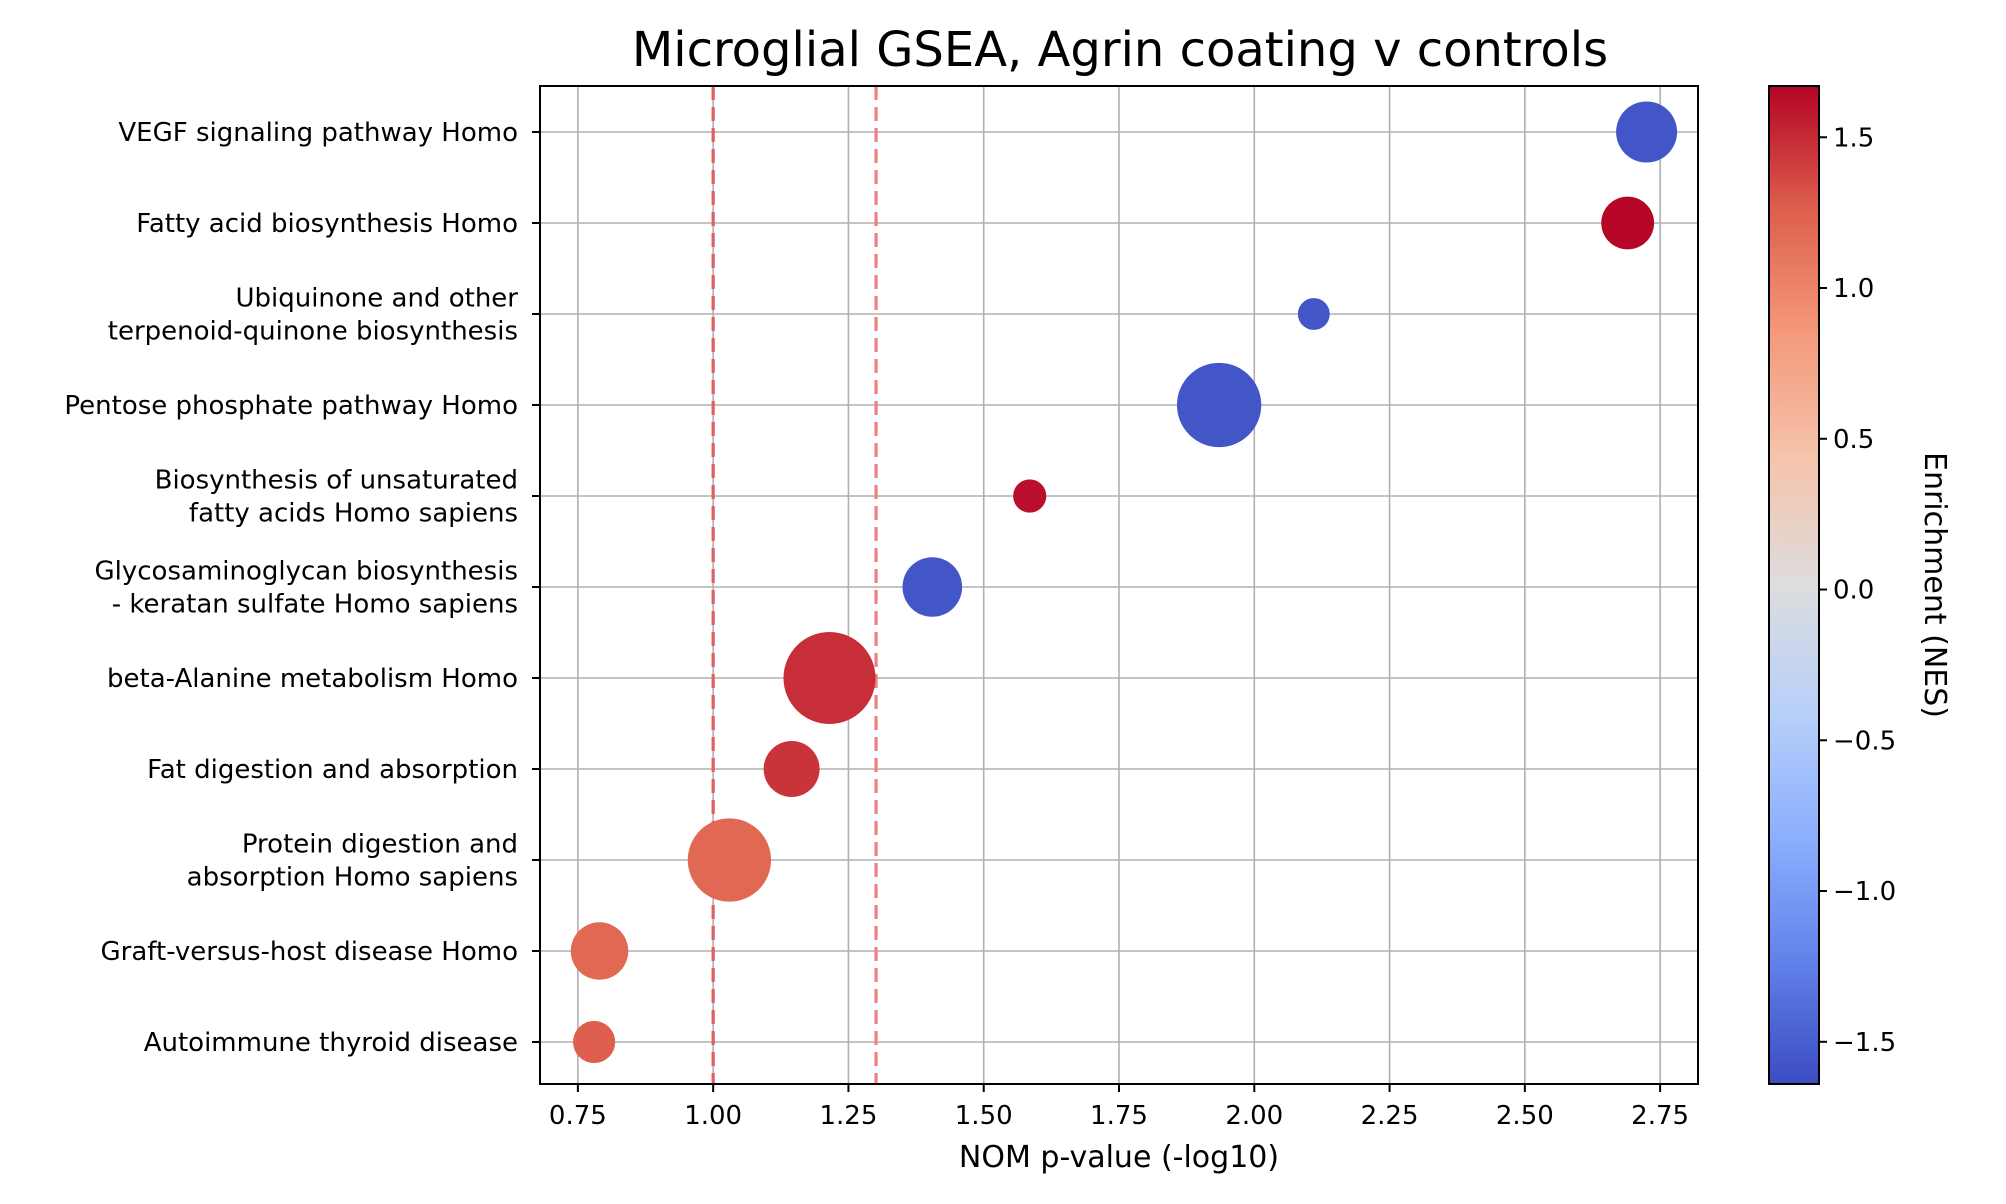 This screenshot has width=2006, height=1204. What do you see at coordinates (331, 1043) in the screenshot?
I see `y-tick-label: Autoimmune thyroid disease` at bounding box center [331, 1043].